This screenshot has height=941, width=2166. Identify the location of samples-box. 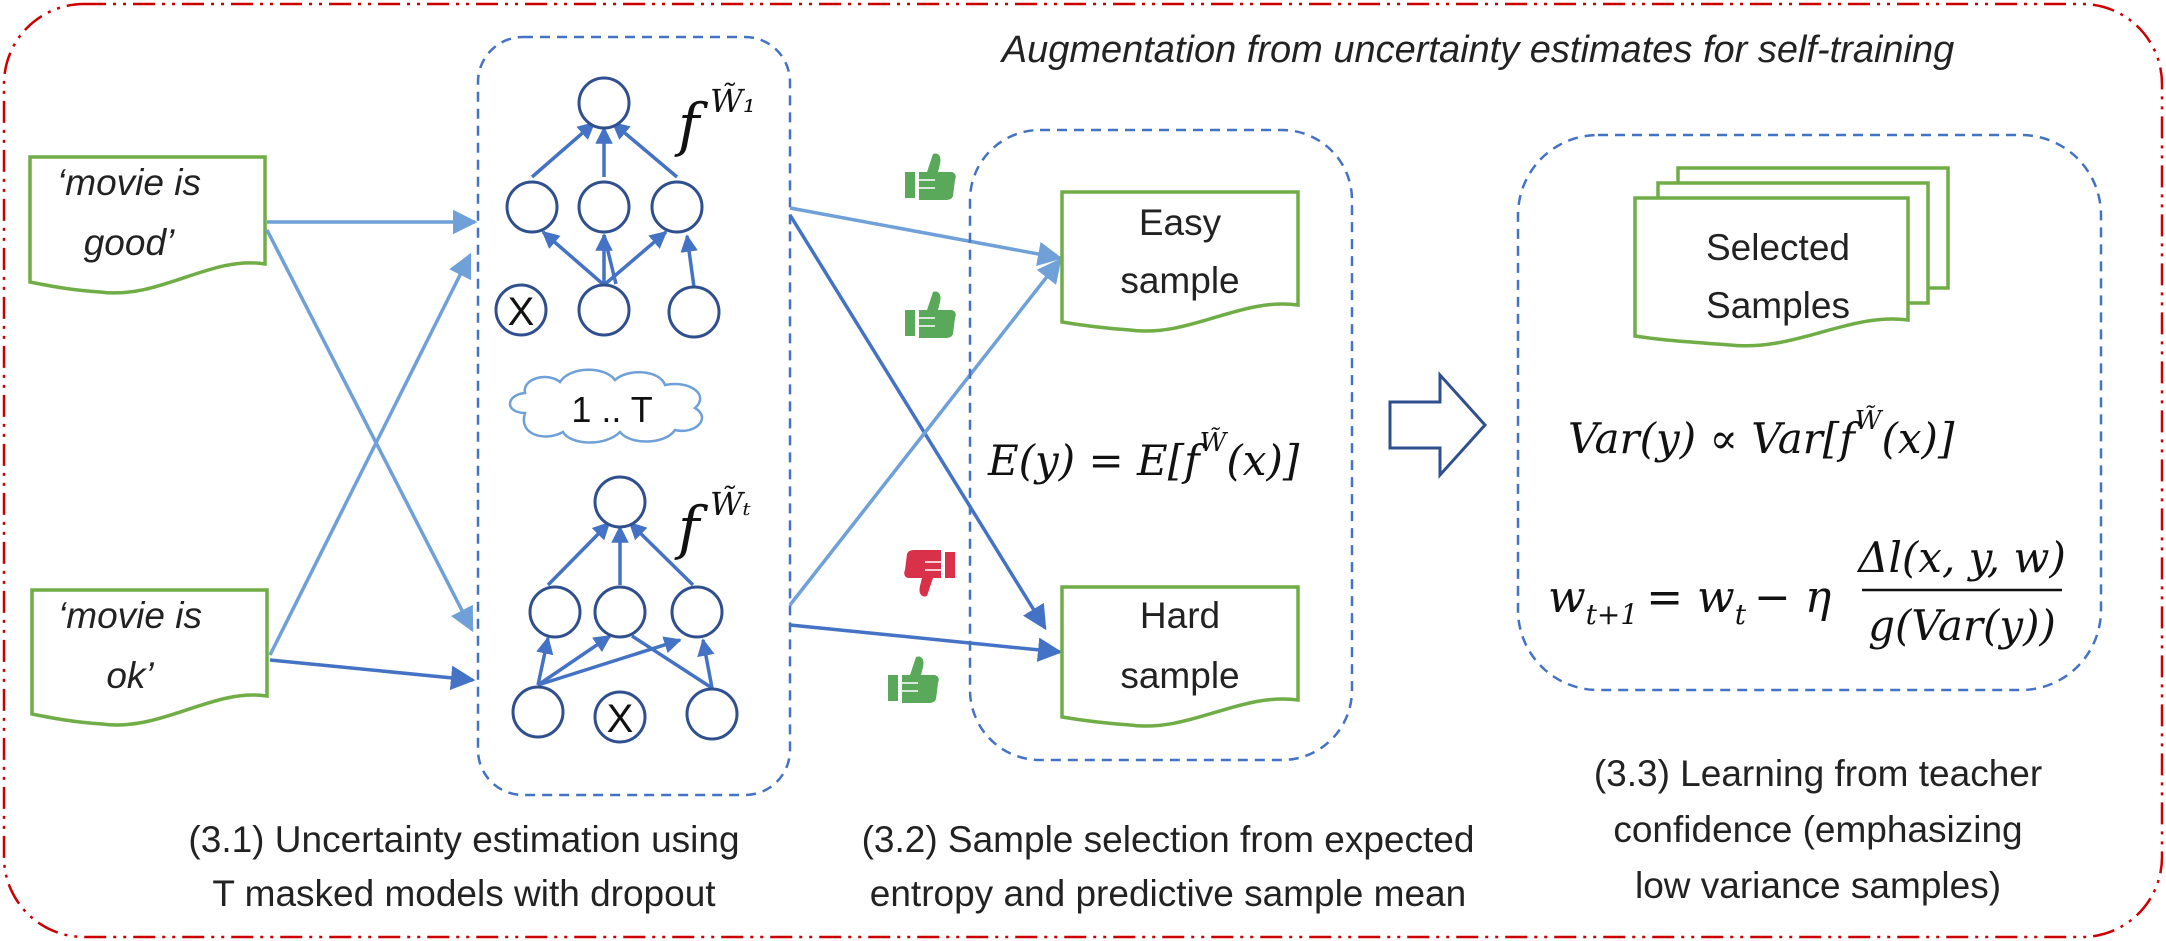
(1161, 445).